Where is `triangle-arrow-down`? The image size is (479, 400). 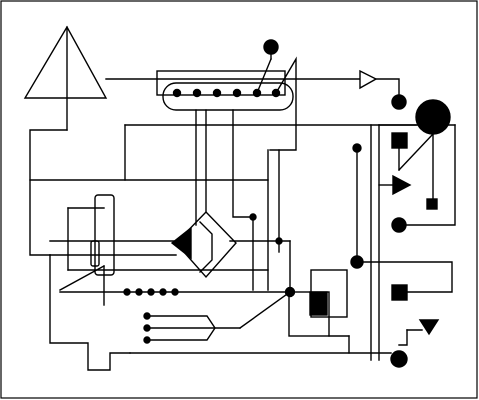
triangle-arrow-down is located at coordinates (429, 327).